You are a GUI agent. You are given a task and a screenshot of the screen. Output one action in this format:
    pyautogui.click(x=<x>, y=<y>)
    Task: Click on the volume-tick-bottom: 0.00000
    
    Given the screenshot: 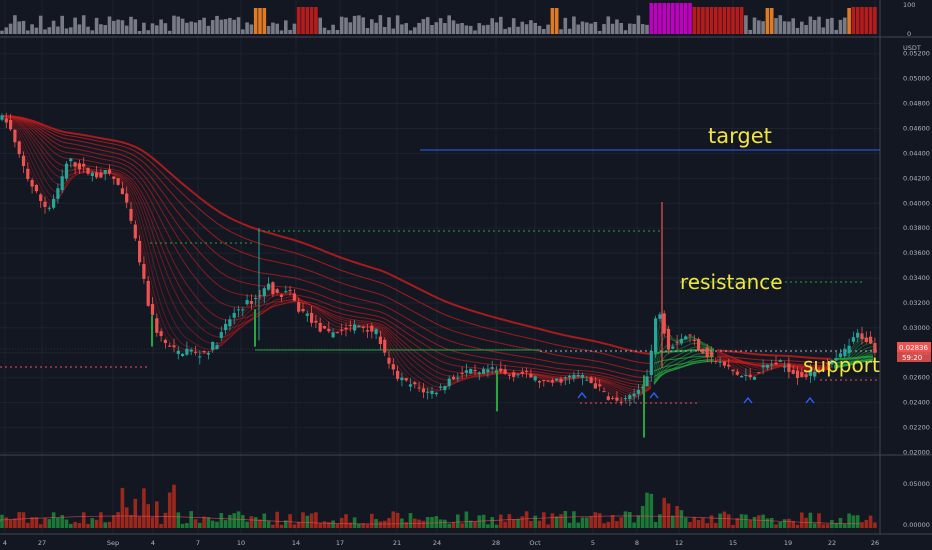 What is the action you would take?
    pyautogui.click(x=916, y=525)
    